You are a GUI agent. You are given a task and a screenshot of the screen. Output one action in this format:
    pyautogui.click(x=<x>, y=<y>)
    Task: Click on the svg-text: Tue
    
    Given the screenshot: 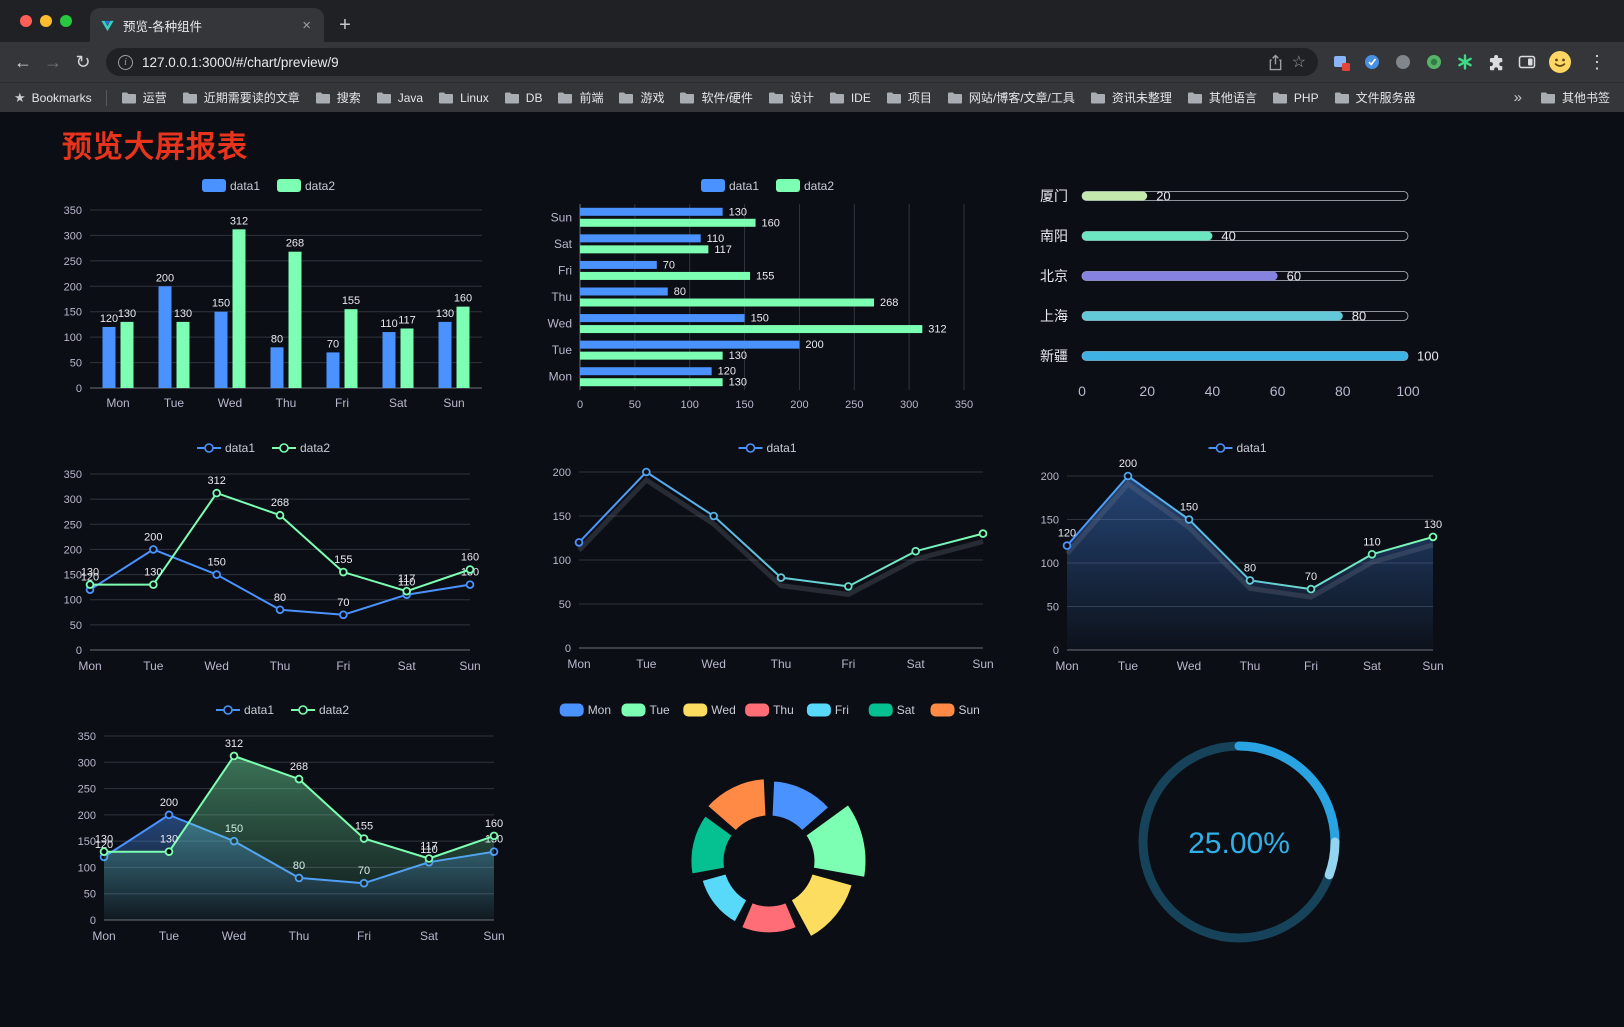 What is the action you would take?
    pyautogui.click(x=646, y=664)
    